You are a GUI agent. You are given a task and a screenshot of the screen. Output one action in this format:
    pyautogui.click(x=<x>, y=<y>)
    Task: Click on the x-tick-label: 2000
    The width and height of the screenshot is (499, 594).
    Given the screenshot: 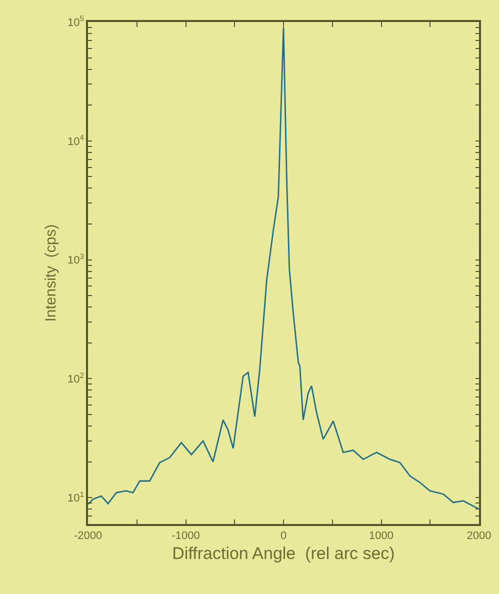 What is the action you would take?
    pyautogui.click(x=479, y=536)
    